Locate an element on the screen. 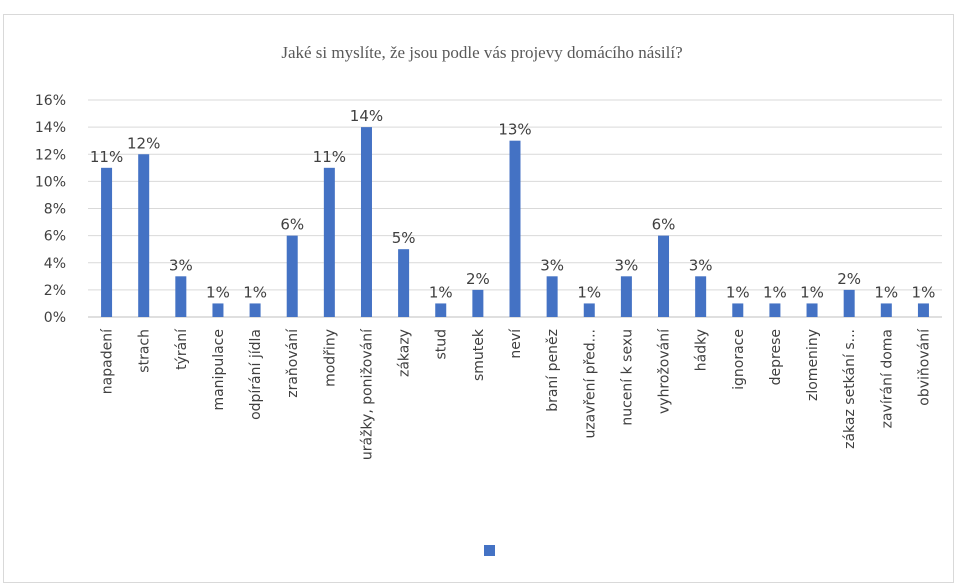 This screenshot has width=958, height=586. x-tick-label: vyhrožování is located at coordinates (665, 371).